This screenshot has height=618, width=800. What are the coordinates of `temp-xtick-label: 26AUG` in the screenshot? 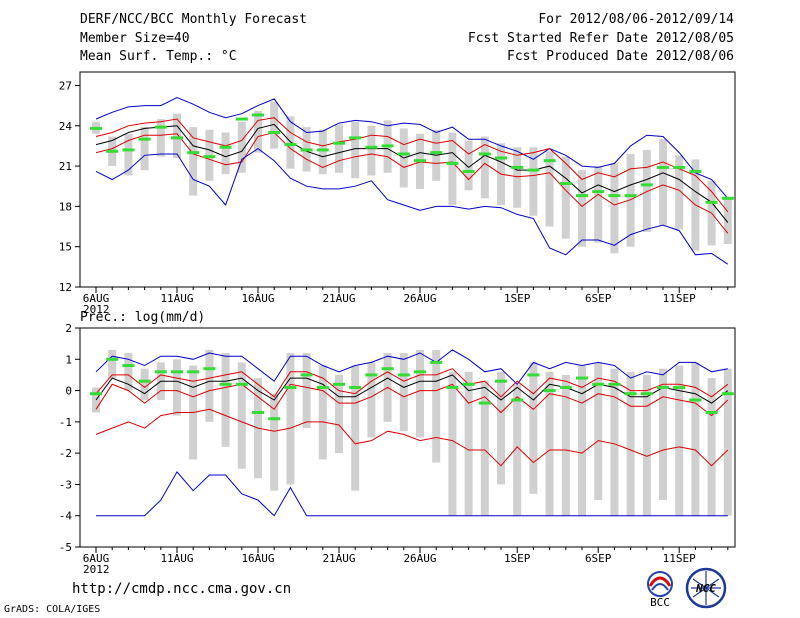 It's located at (419, 298).